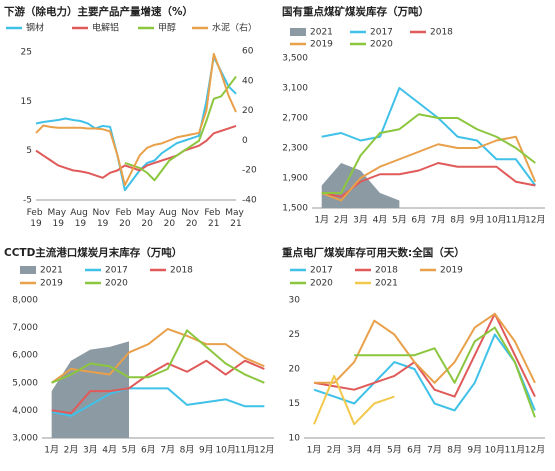 The image size is (555, 471). Describe the element at coordinates (295, 179) in the screenshot. I see `y-tick-label: 1,900` at that location.